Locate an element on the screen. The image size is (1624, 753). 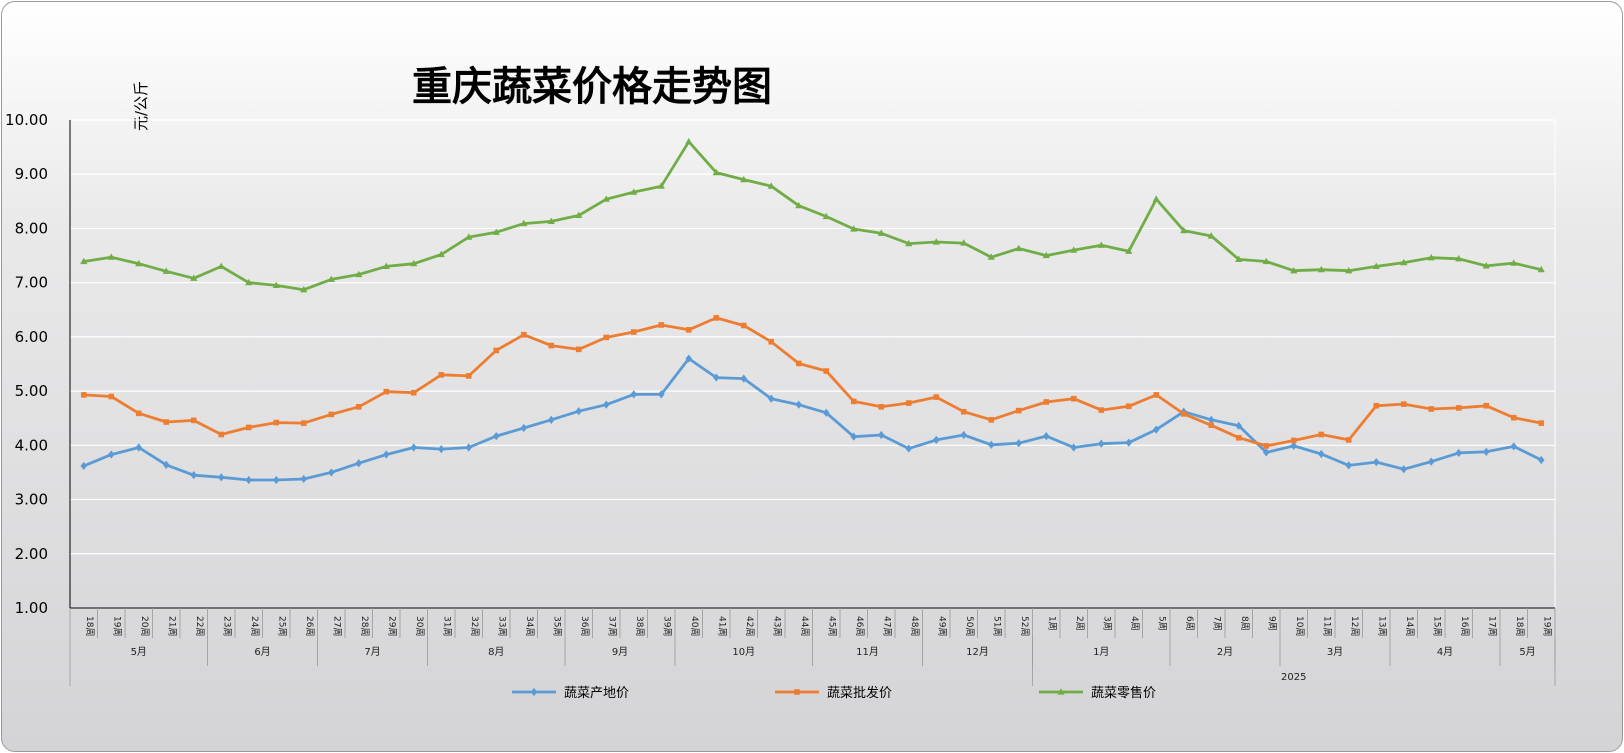
x-tick-label: 10周 is located at coordinates (1299, 626).